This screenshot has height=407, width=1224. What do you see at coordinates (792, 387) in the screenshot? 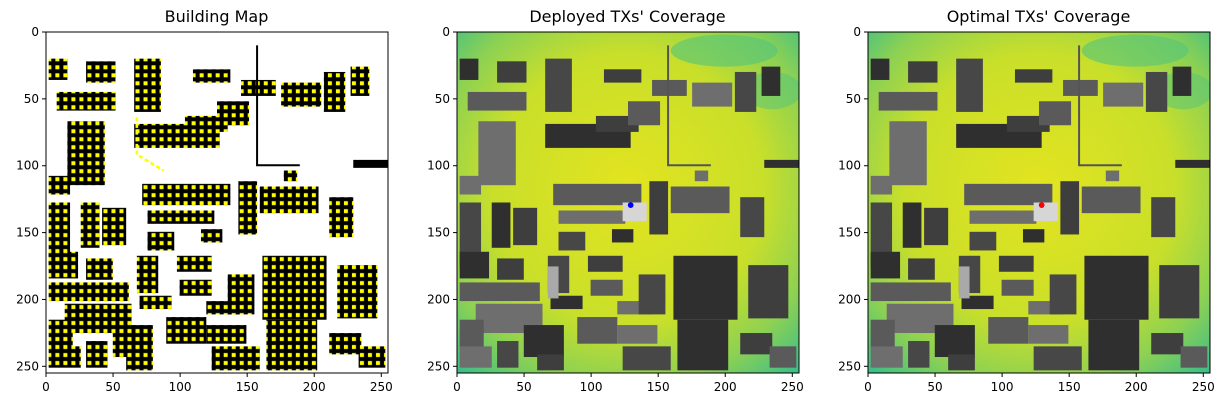
I see `x-tick-label: 250` at bounding box center [792, 387].